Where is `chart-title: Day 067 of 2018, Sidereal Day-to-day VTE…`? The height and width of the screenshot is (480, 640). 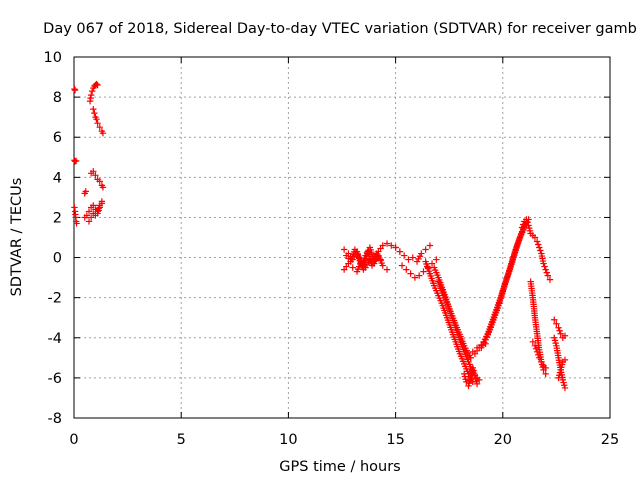 chart-title: Day 067 of 2018, Sidereal Day-to-day VTE… is located at coordinates (340, 29).